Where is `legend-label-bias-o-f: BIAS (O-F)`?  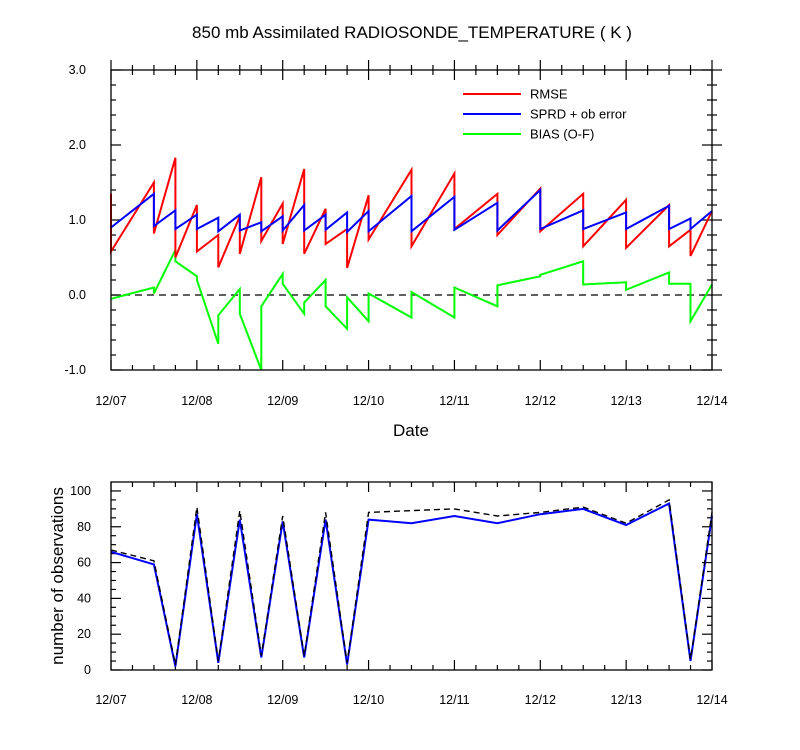 legend-label-bias-o-f: BIAS (O-F) is located at coordinates (562, 134).